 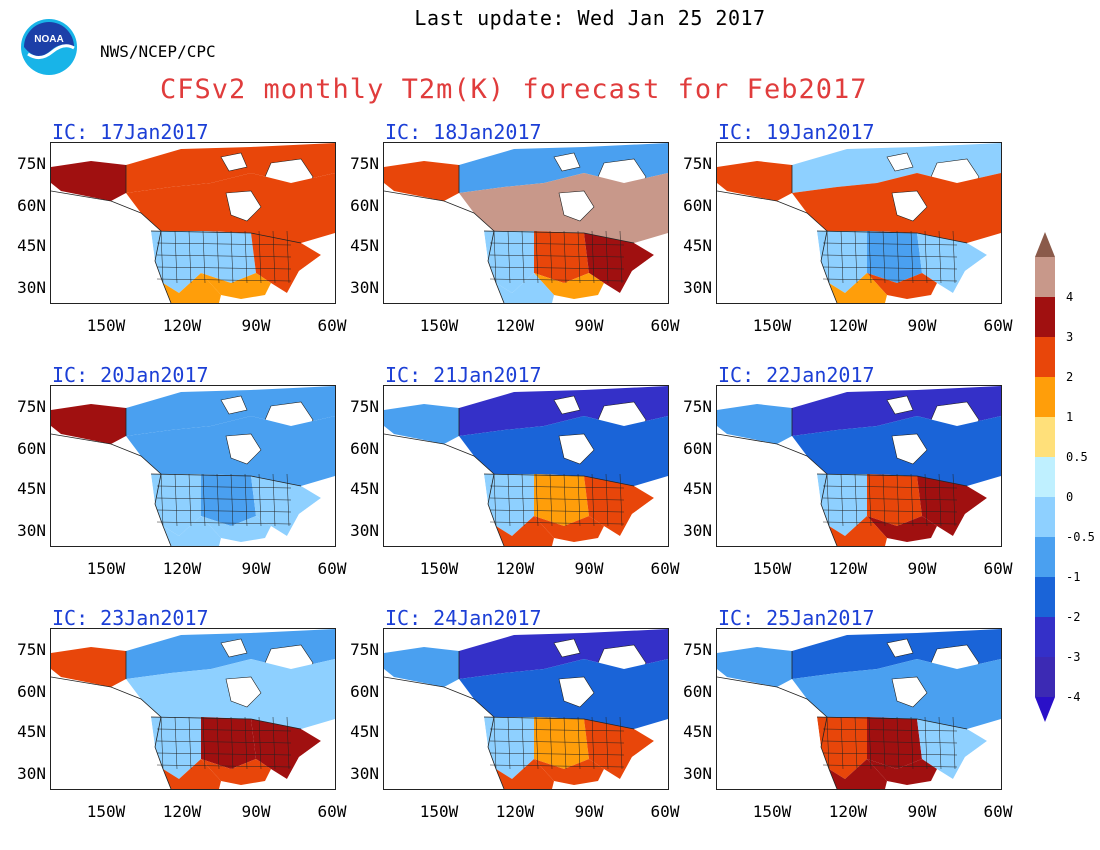 I want to click on colorbar-label: -0.5, so click(x=1080, y=537).